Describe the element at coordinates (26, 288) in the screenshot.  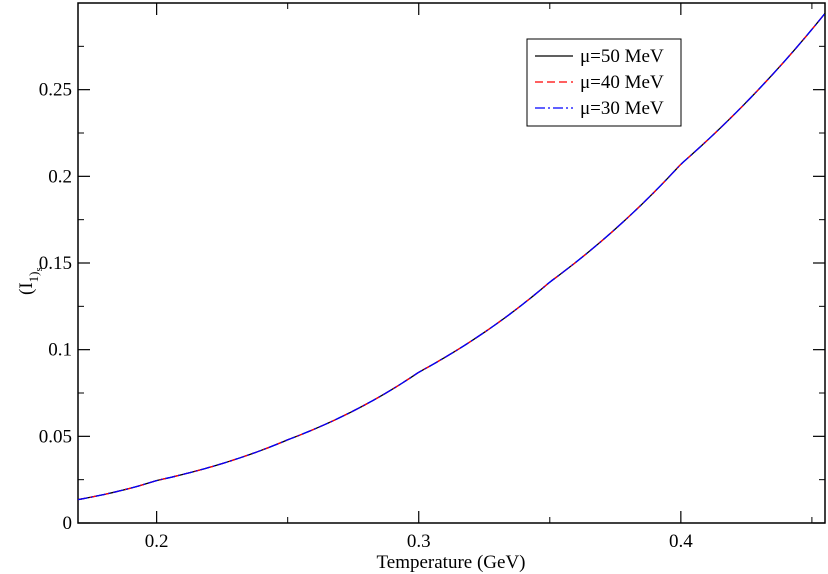
I see `y-axis-label-main: (I` at that location.